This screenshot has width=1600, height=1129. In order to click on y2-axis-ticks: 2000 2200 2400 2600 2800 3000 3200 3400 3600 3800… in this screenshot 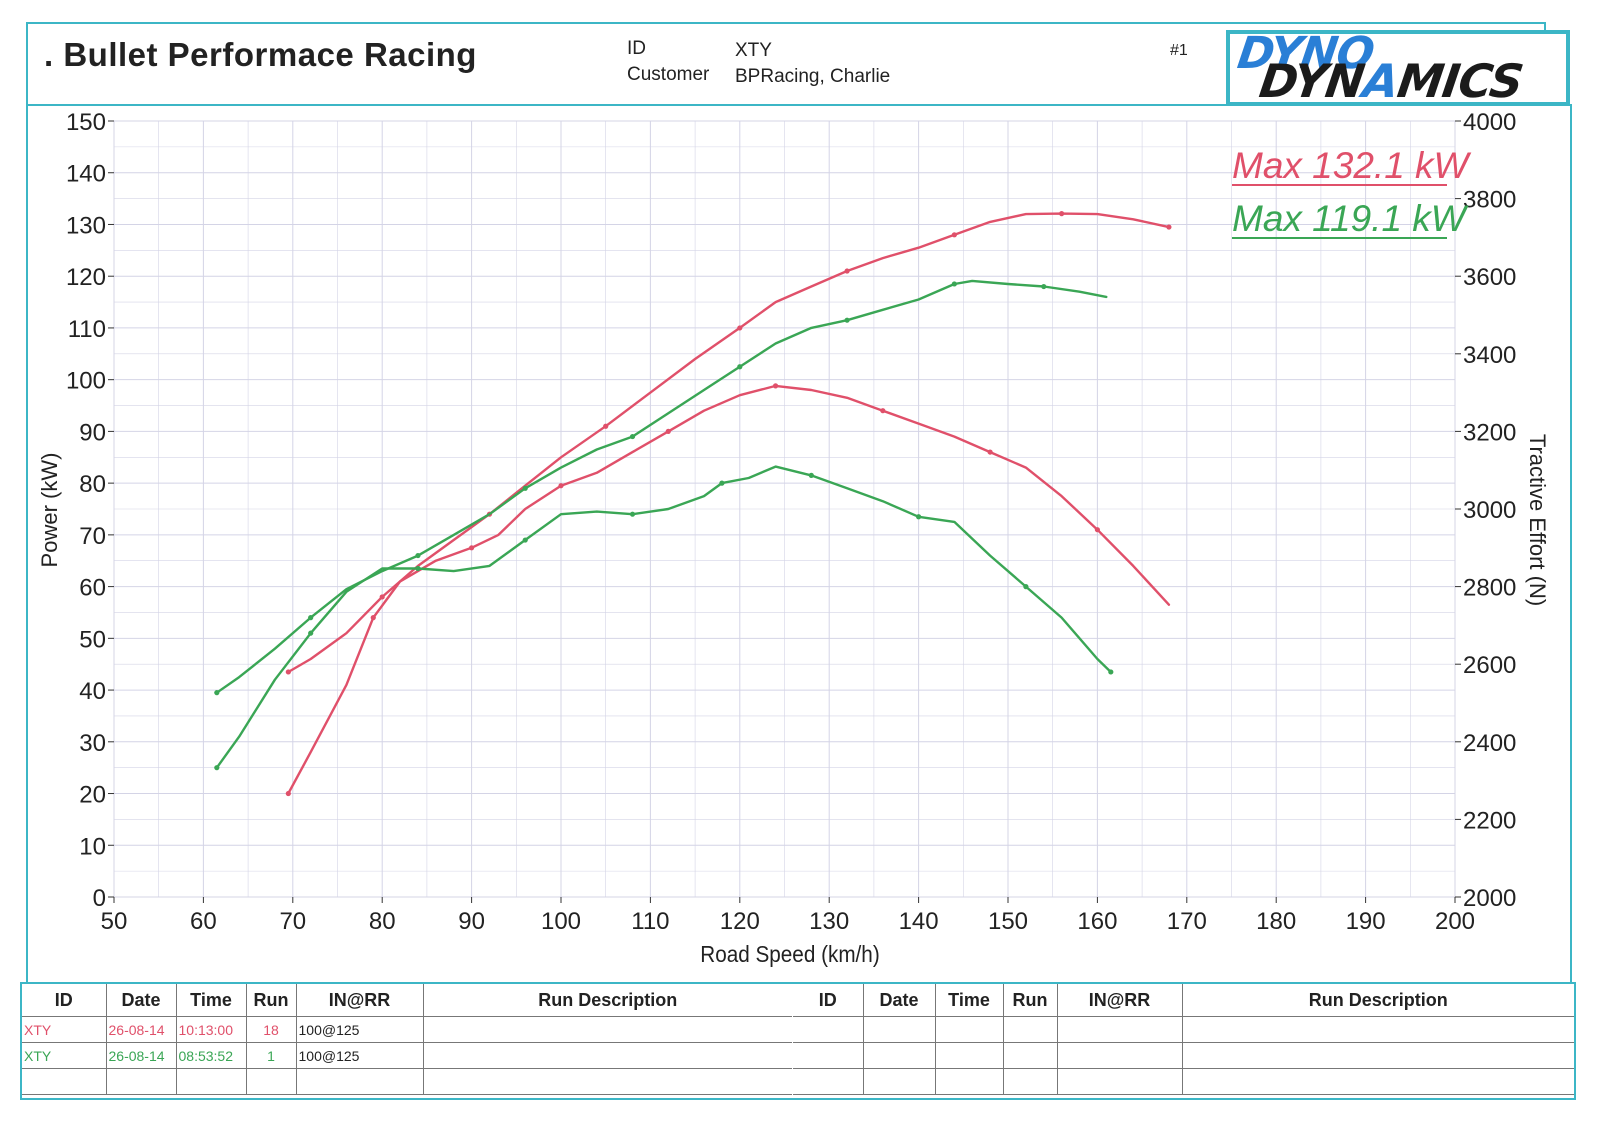, I will do `click(1485, 510)`.